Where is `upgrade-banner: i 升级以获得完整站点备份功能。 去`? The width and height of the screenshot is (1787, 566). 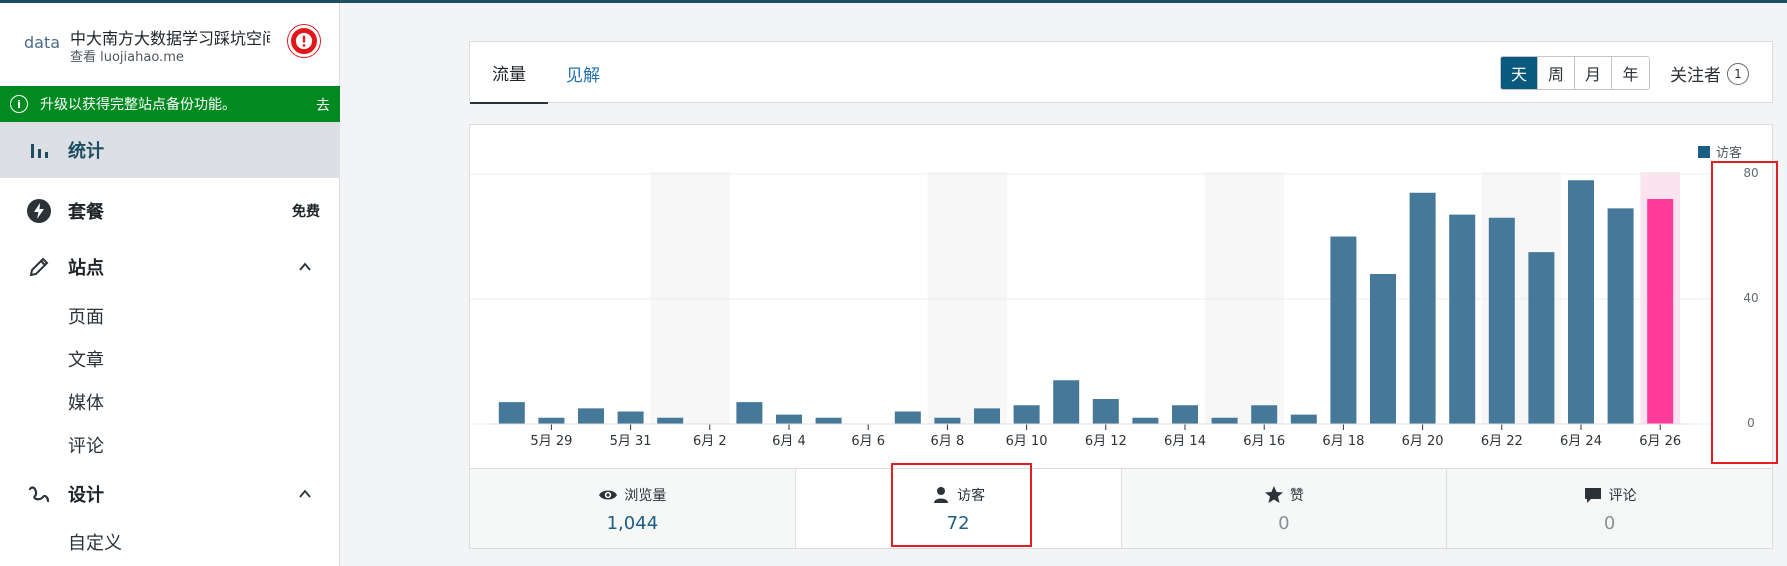 upgrade-banner: i 升级以获得完整站点备份功能。 去 is located at coordinates (170, 104).